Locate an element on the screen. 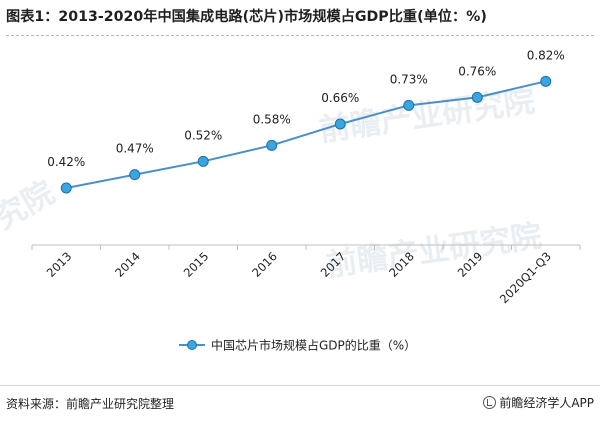 The height and width of the screenshot is (422, 600). chart-title: 图表1：2013-2020年中国集成电路(芯片)市场规模占GDP比重(单位：%) is located at coordinates (246, 17).